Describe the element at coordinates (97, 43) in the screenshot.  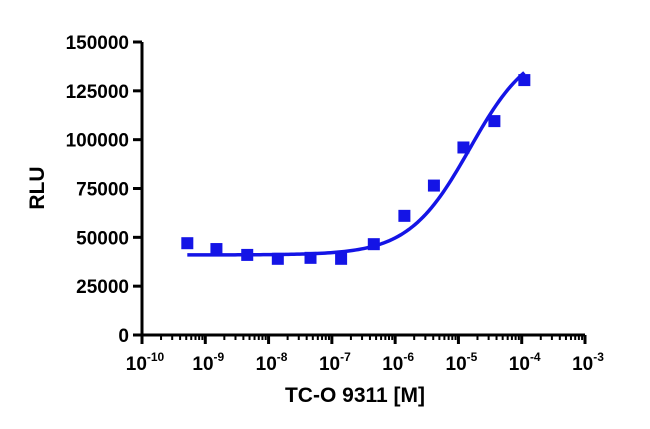
I see `y-tick-label: 150000` at that location.